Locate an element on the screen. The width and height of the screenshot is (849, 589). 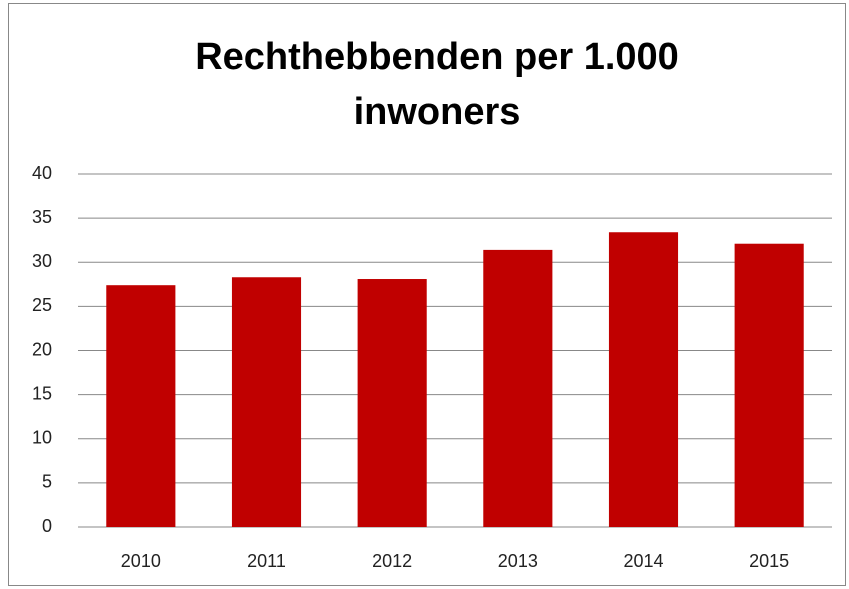
y-tick-label: 15 is located at coordinates (42, 393).